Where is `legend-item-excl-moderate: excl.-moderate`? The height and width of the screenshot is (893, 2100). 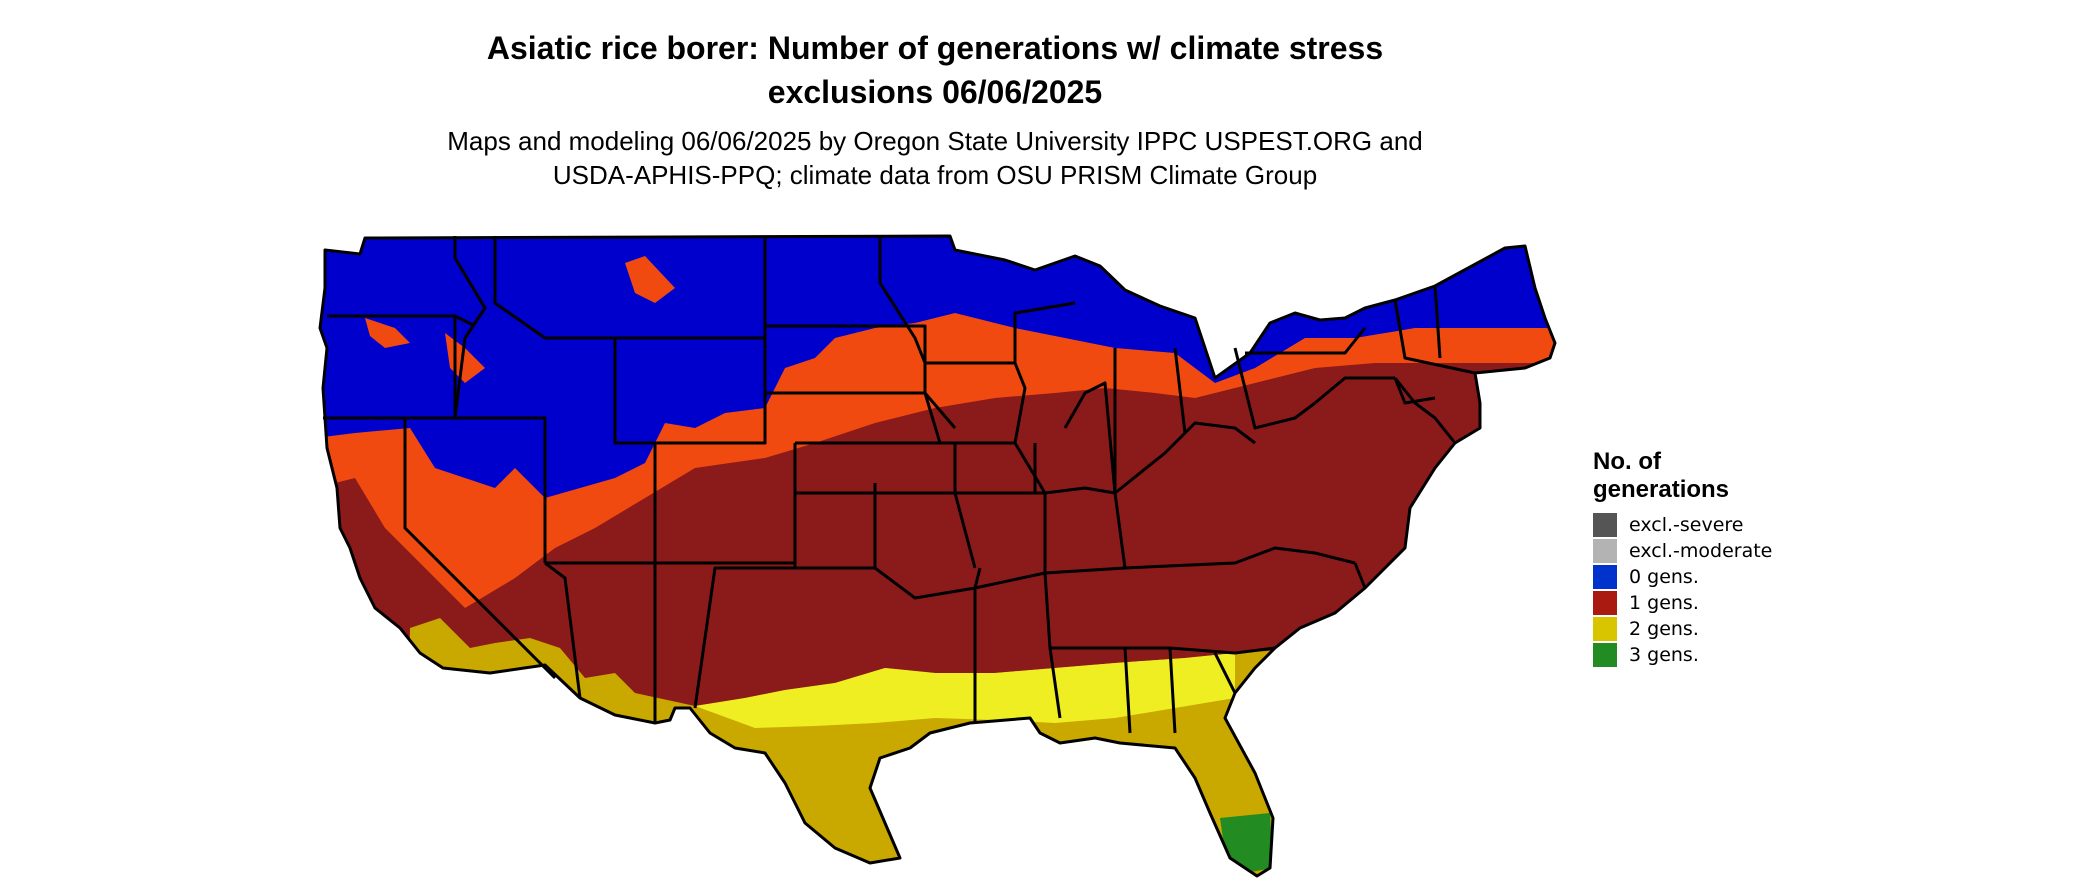 legend-item-excl-moderate: excl.-moderate is located at coordinates (1682, 551).